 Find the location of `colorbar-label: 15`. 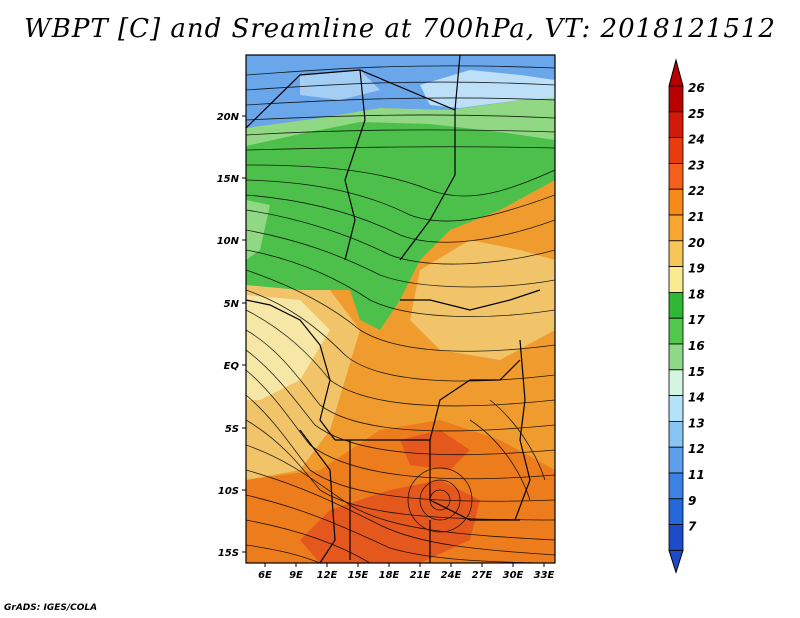

colorbar-label: 15 is located at coordinates (696, 372).